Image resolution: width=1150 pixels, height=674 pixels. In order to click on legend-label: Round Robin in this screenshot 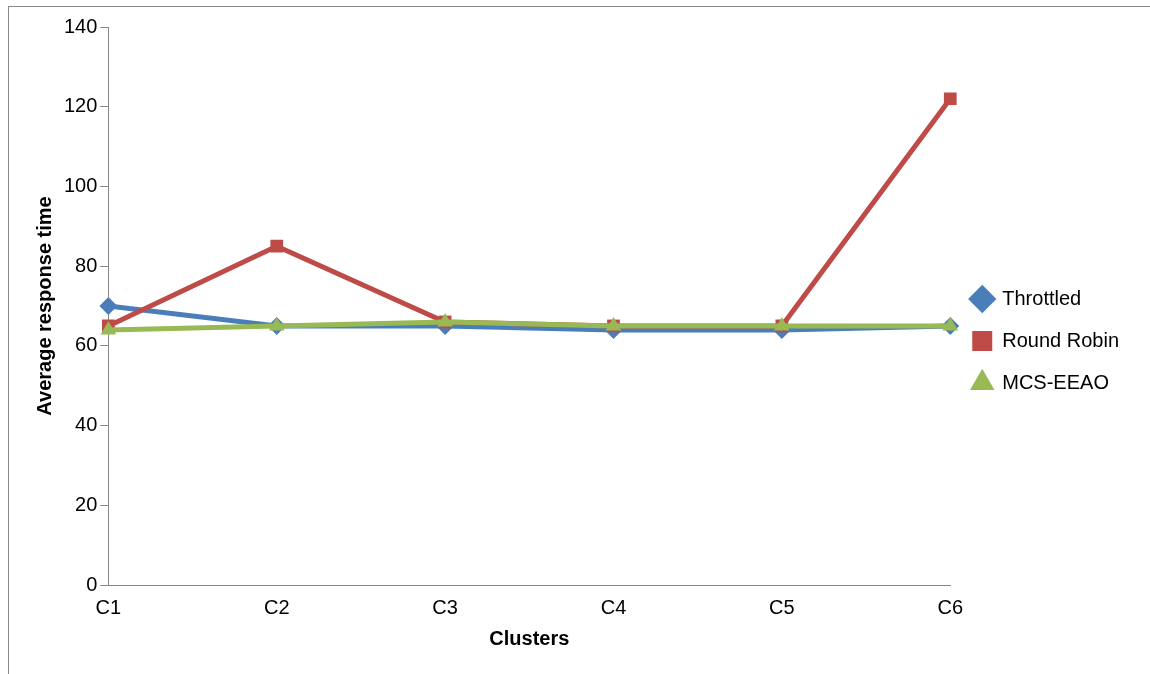, I will do `click(1060, 339)`.